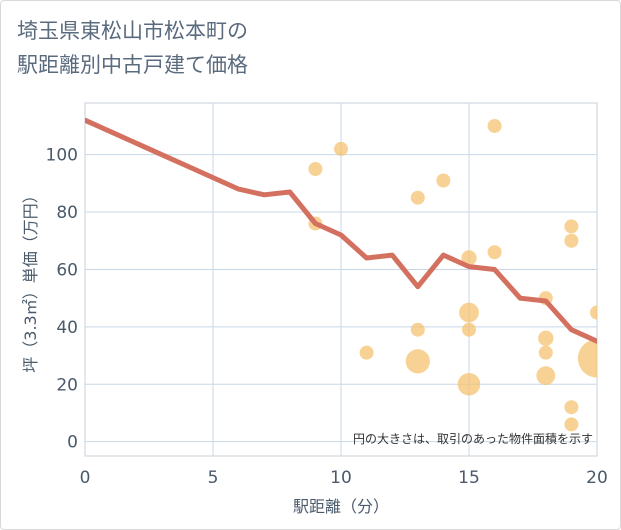  I want to click on x-tick-label: 20, so click(597, 478).